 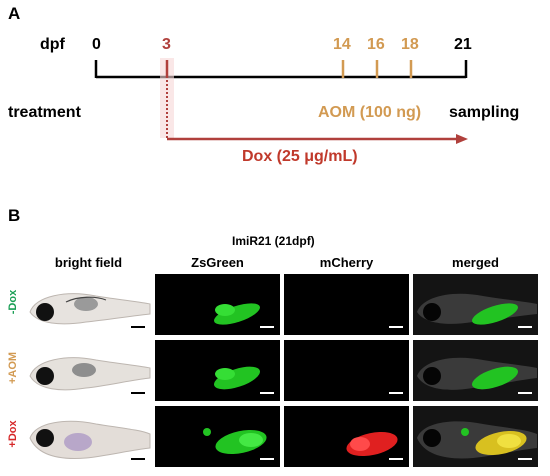 What do you see at coordinates (300, 156) in the screenshot?
I see `dox-label: Dox (25 μg/mL)` at bounding box center [300, 156].